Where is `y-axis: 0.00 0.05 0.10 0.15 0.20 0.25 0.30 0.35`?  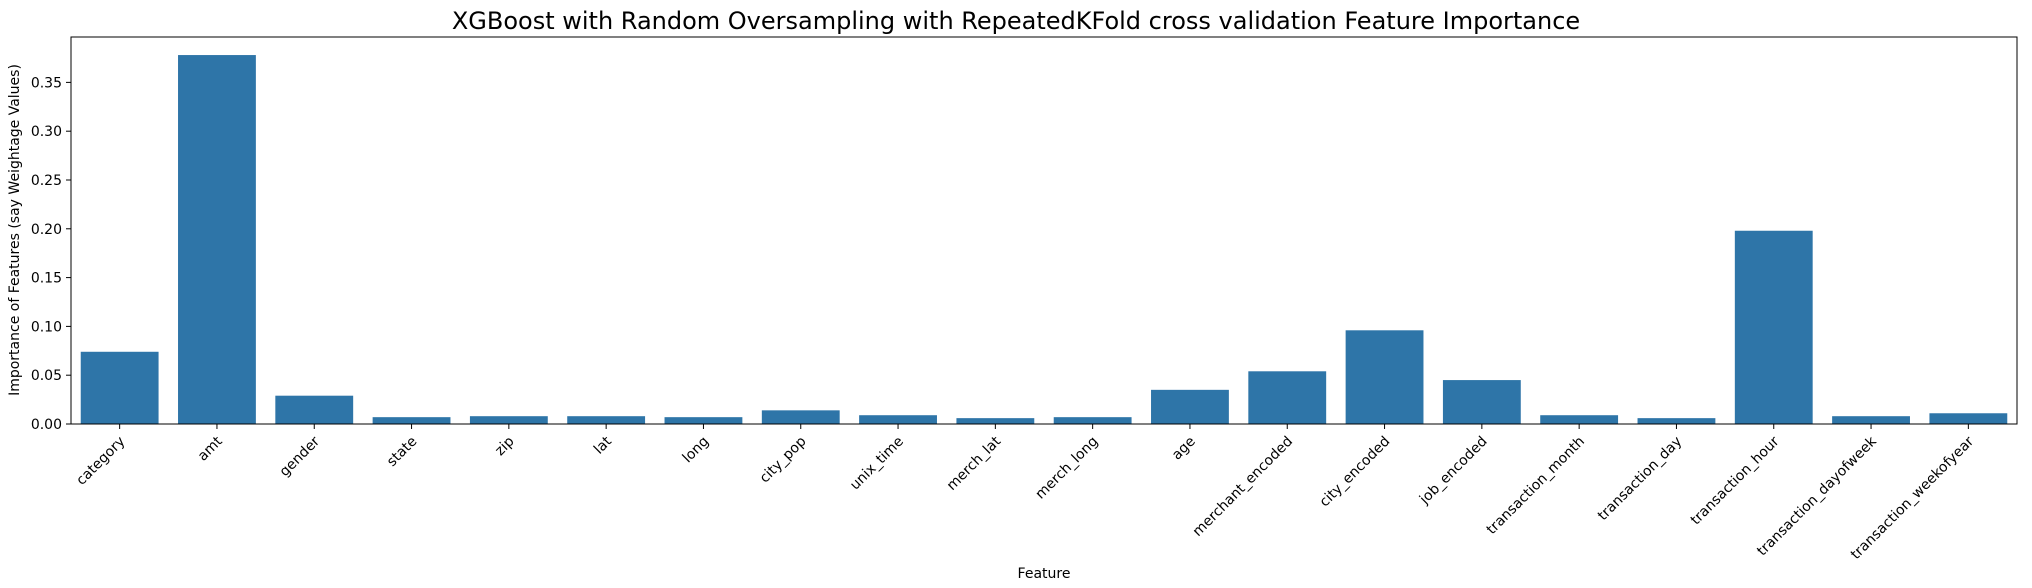 y-axis: 0.00 0.05 0.10 0.15 0.20 0.25 0.30 0.35 is located at coordinates (51, 254).